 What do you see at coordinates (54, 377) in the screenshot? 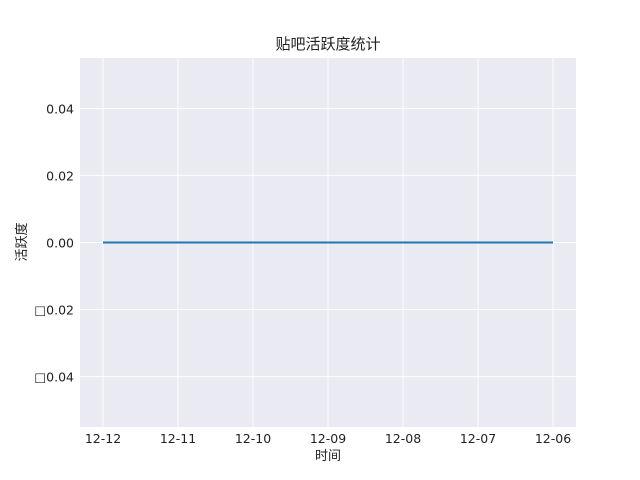
I see `y-tick-label: □0.04` at bounding box center [54, 377].